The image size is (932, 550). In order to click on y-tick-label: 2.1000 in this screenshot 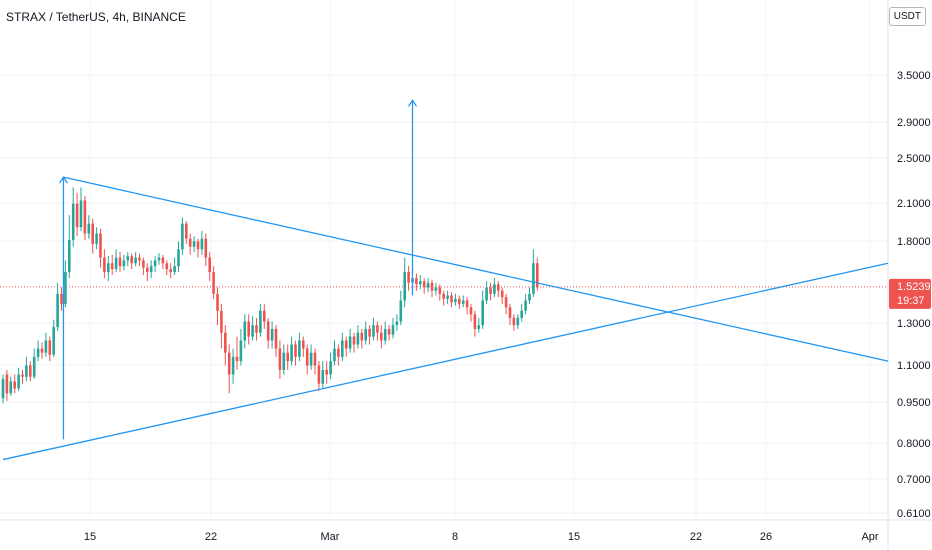, I will do `click(914, 204)`.